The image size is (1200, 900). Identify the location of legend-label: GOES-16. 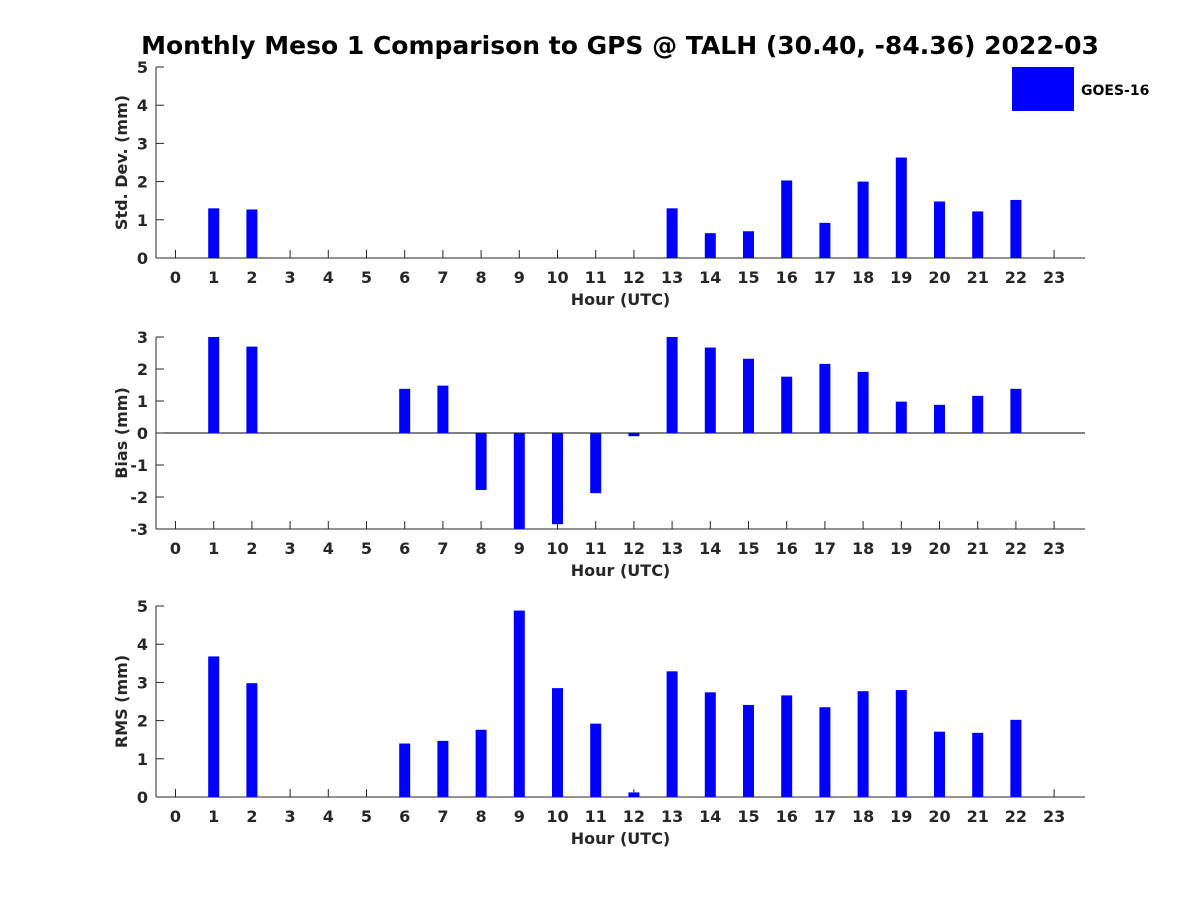
(1115, 91).